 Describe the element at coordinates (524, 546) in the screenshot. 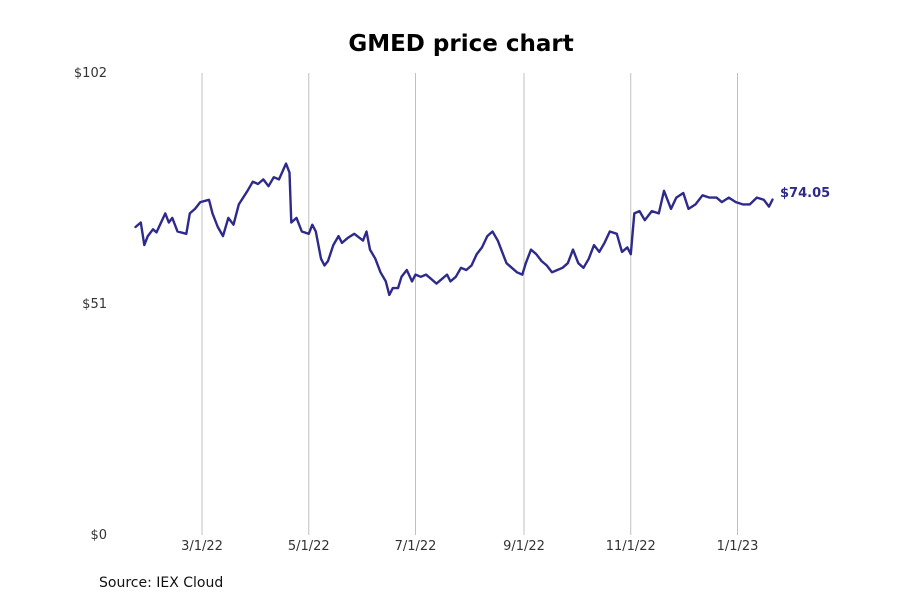

I see `x-tick-label: 9/1/22` at that location.